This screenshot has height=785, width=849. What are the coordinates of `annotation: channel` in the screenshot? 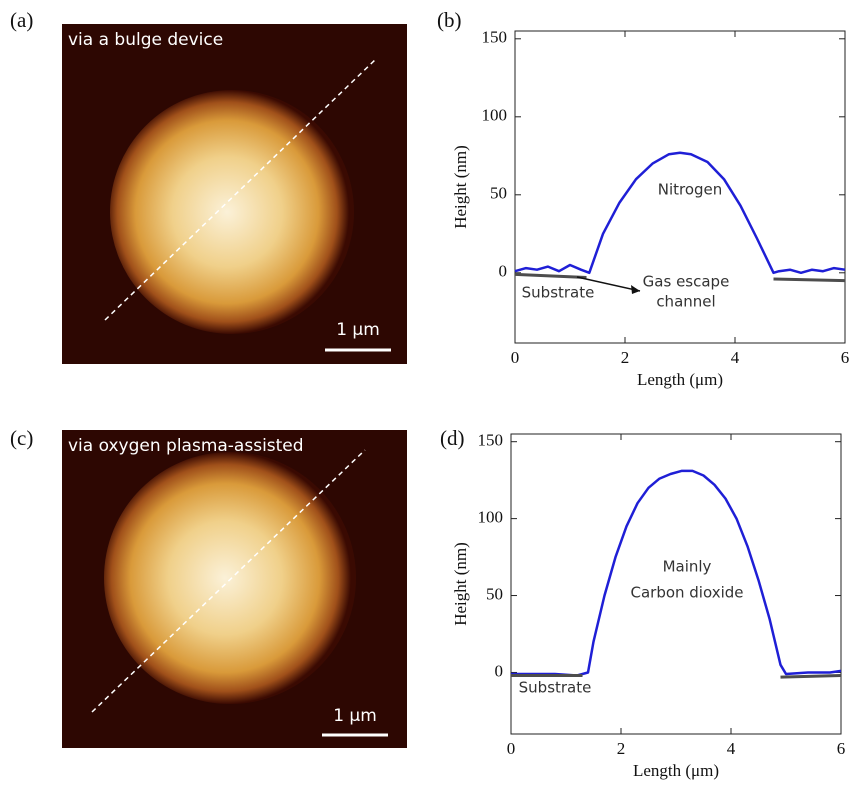 It's located at (685, 302).